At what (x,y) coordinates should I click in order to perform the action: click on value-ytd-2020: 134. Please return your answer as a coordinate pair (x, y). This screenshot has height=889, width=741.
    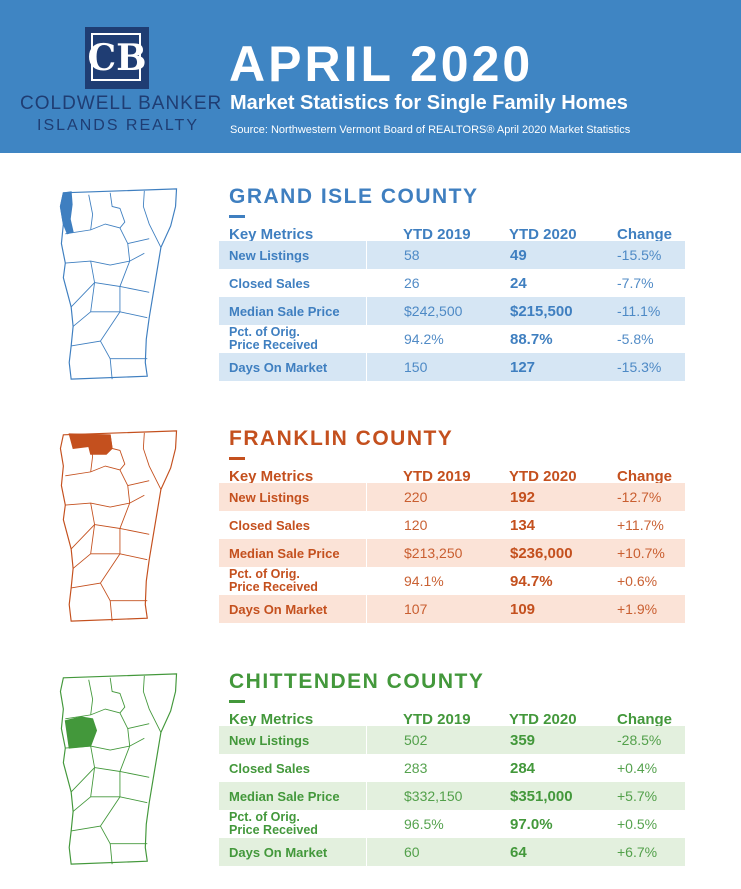
    Looking at the image, I should click on (523, 525).